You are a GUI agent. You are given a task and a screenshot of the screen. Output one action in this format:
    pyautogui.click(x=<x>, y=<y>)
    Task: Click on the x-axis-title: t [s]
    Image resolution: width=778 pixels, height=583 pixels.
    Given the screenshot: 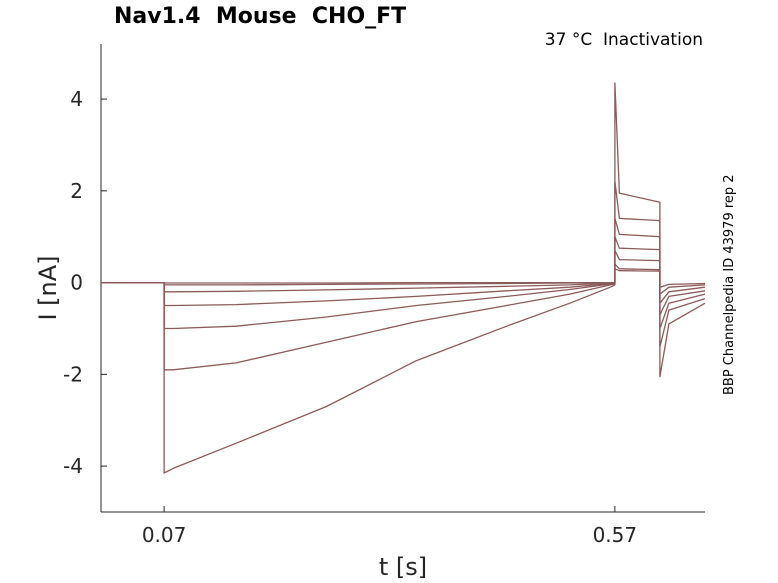 What is the action you would take?
    pyautogui.click(x=403, y=567)
    